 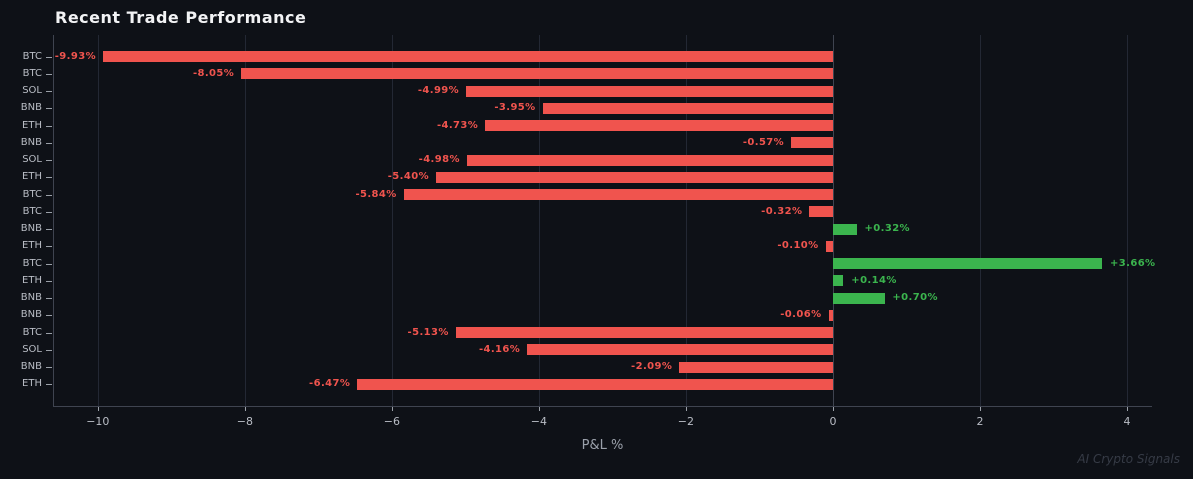 What do you see at coordinates (499, 349) in the screenshot?
I see `bar-value-label: -4.16%` at bounding box center [499, 349].